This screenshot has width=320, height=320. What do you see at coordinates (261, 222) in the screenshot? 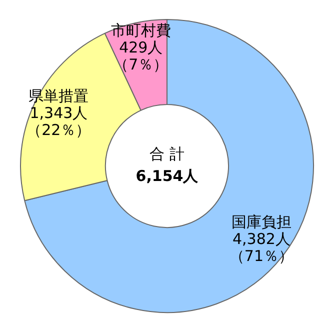
I see `slice-label: 国庫負担` at bounding box center [261, 222].